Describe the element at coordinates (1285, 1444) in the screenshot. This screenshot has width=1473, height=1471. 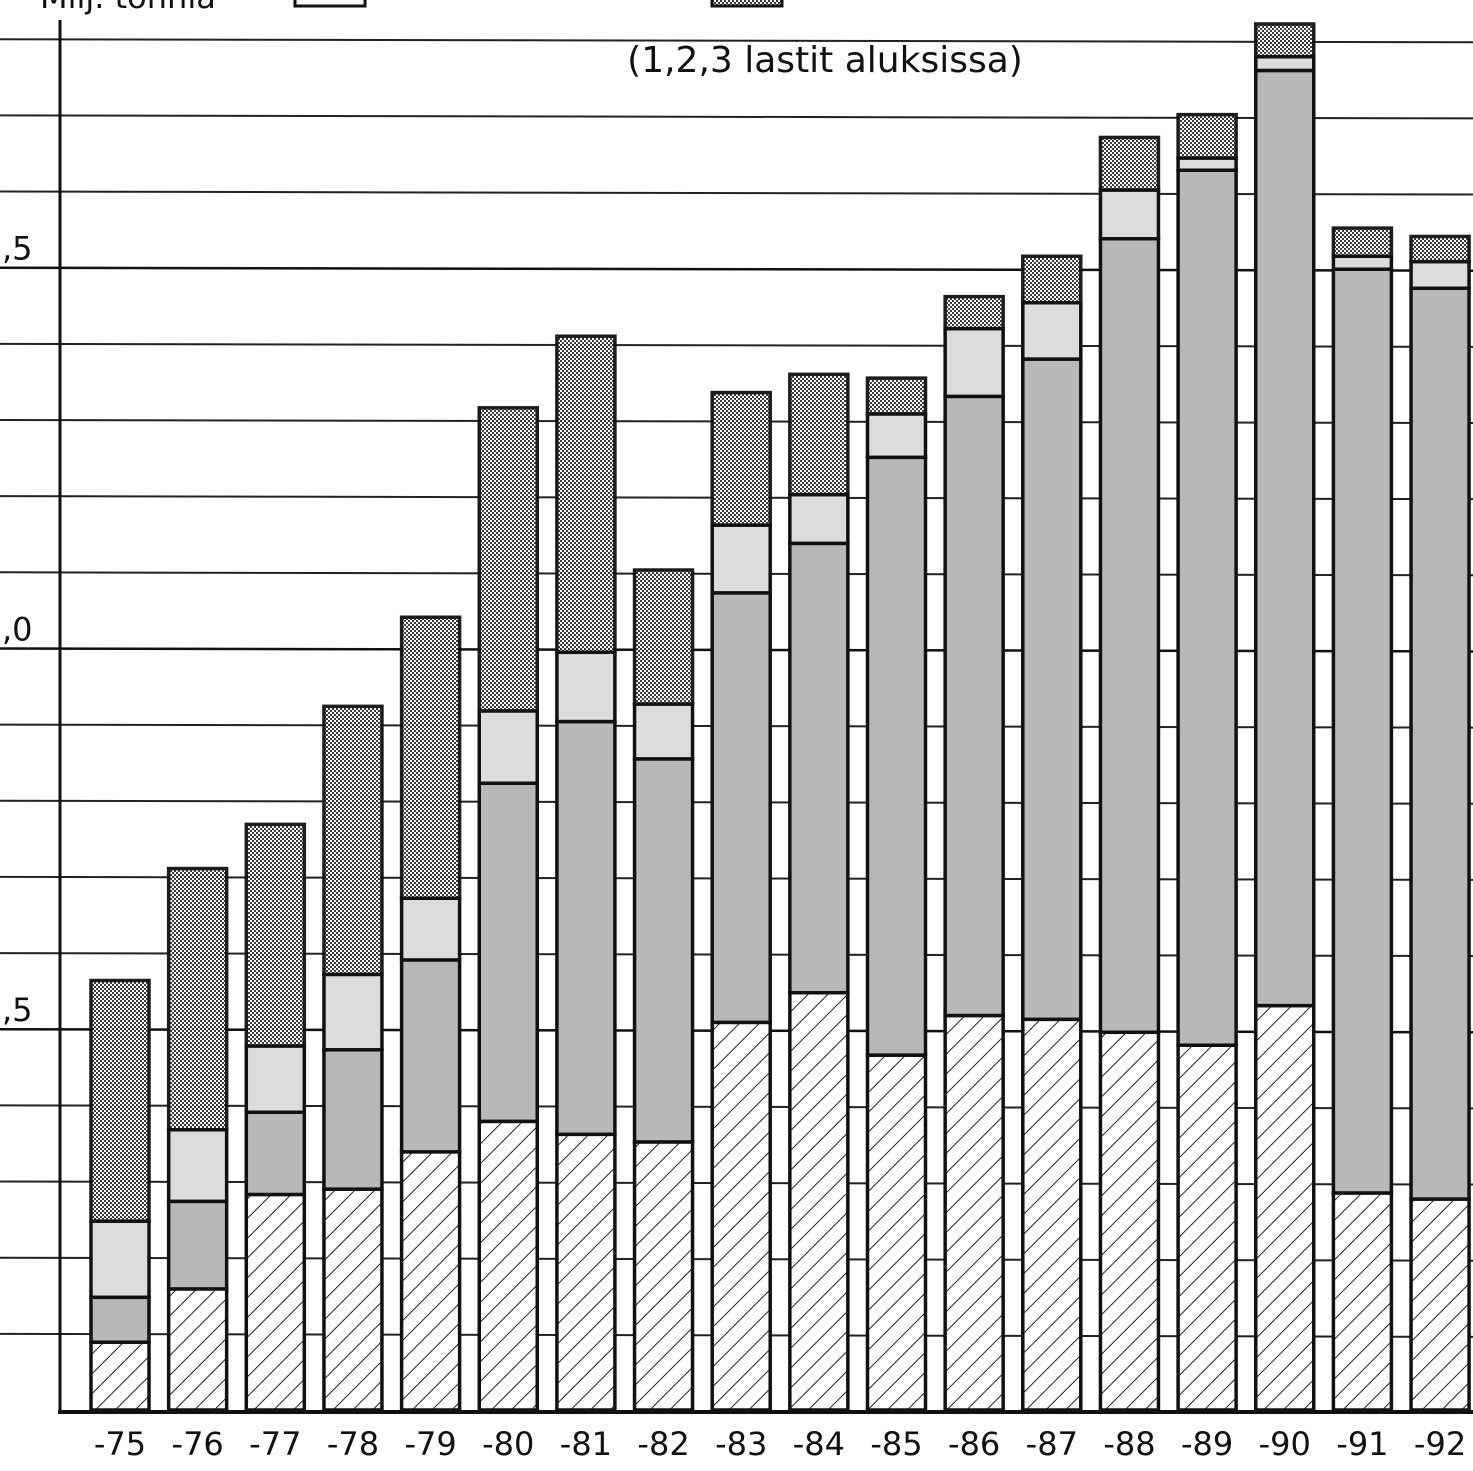
I see `x-tick-label: -90` at that location.